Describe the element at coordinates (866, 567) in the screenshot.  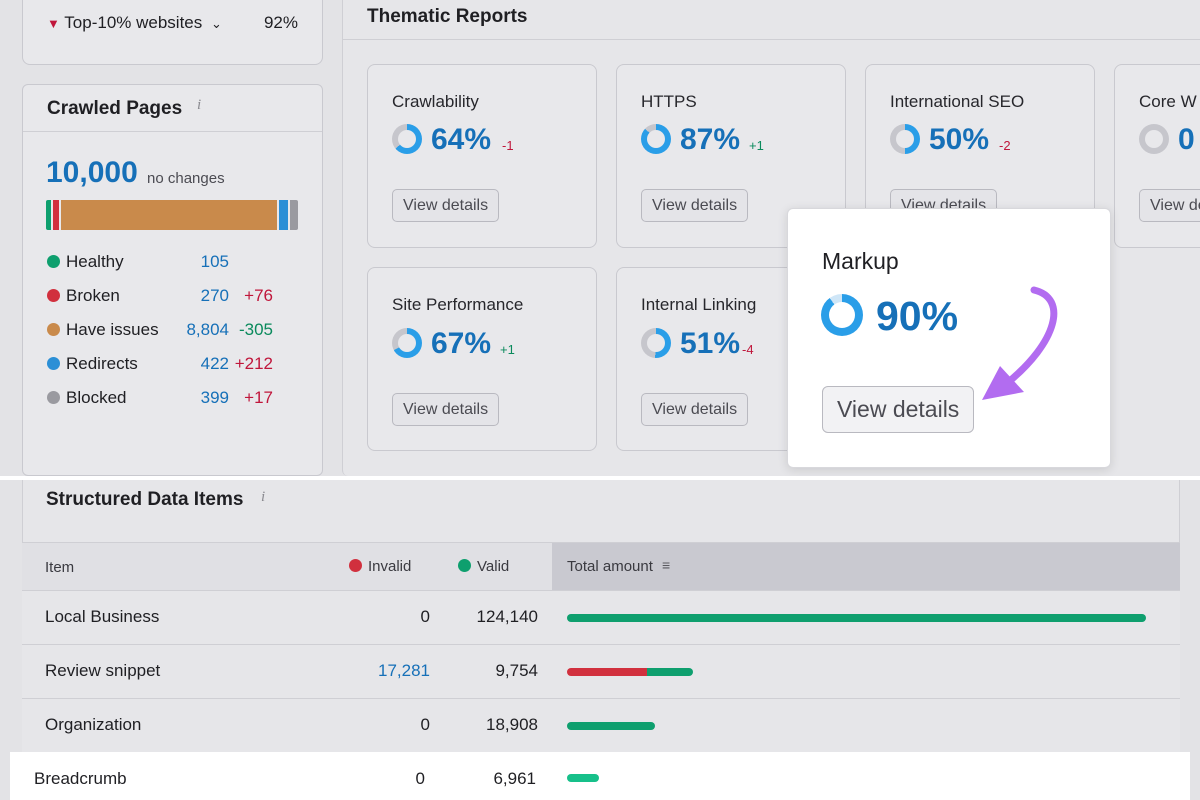
I see `column-header-total-amount: Total amount ≡` at that location.